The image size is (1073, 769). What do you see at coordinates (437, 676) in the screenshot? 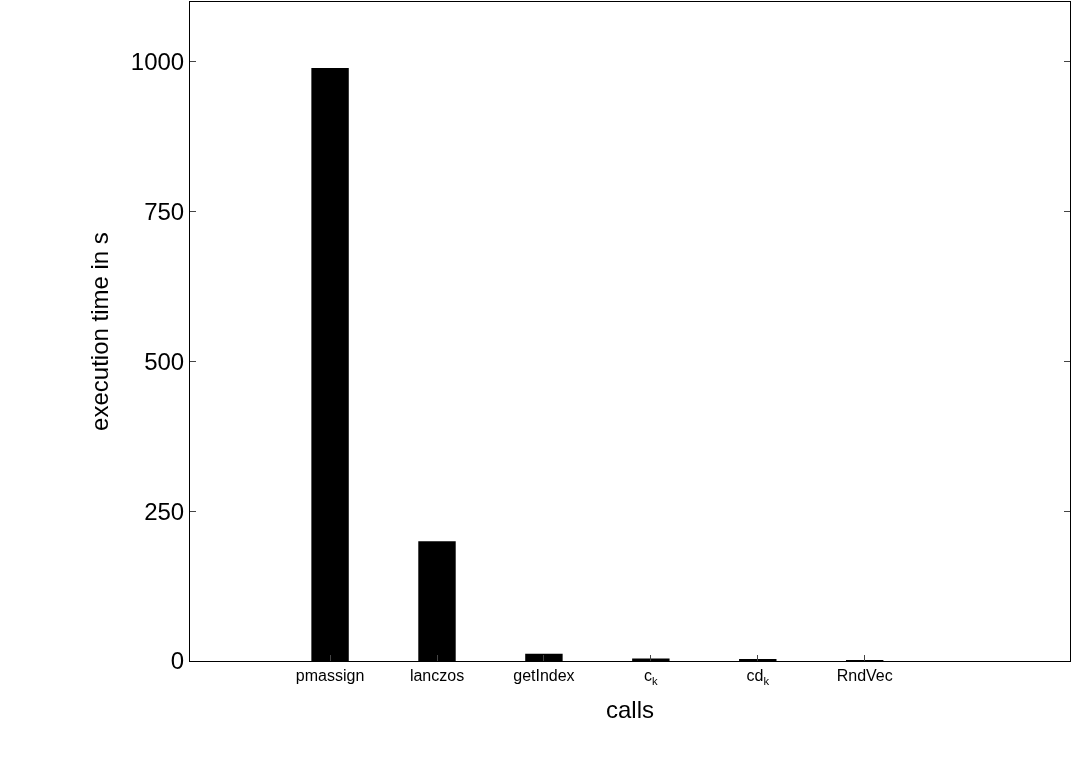
I see `x-tick-label: lanczos` at bounding box center [437, 676].